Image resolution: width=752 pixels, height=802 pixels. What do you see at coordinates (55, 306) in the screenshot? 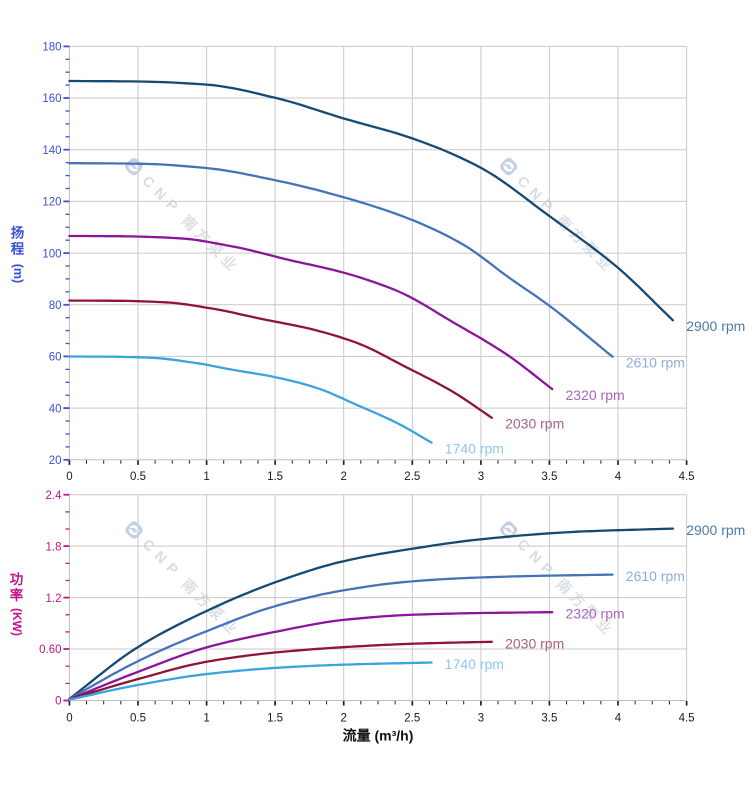
I see `svg-text: 80` at bounding box center [55, 306].